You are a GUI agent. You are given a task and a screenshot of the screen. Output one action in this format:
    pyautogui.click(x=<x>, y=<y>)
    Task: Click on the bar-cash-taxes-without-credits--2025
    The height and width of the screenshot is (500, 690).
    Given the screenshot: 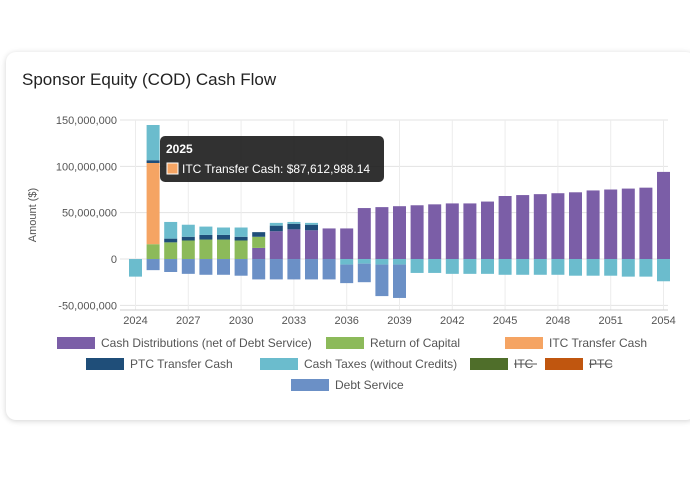 What is the action you would take?
    pyautogui.click(x=153, y=142)
    